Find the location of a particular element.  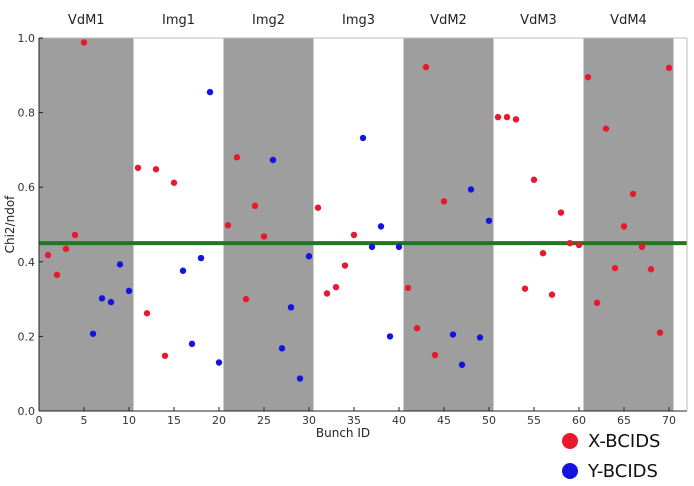

x-tick-label-55: 55 is located at coordinates (534, 420).